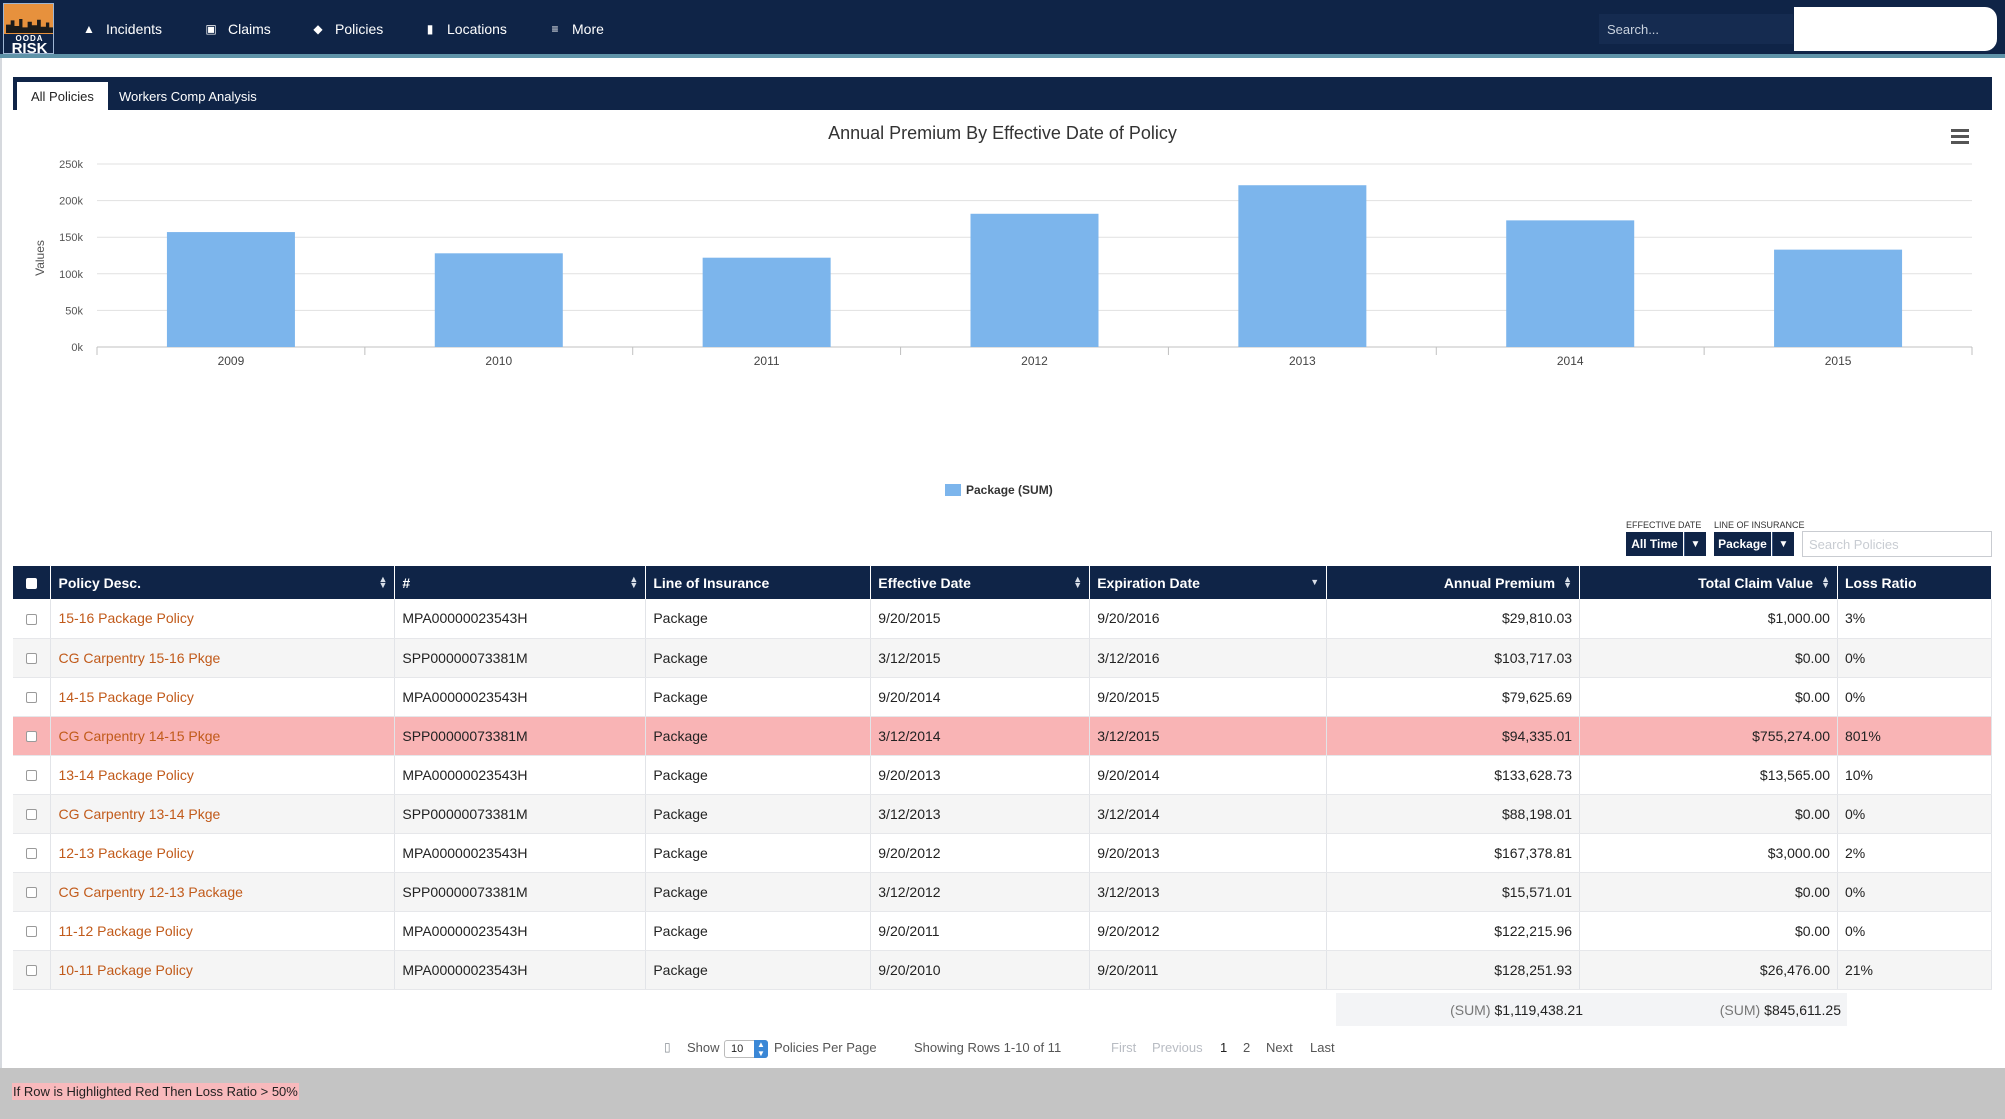 The height and width of the screenshot is (1119, 2005). Describe the element at coordinates (126, 696) in the screenshot. I see `policy-link: 14-15 Package Policy` at that location.